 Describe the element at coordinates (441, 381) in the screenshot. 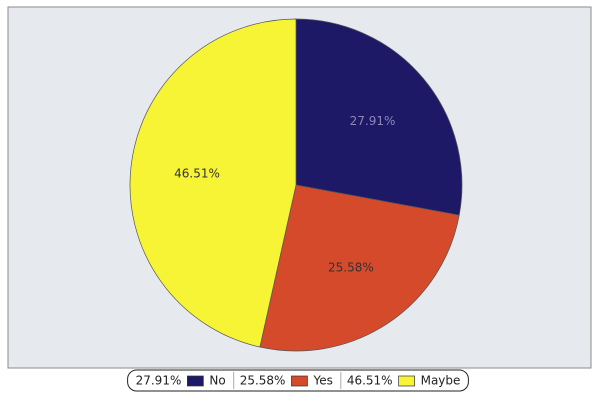

I see `legend-label: Maybe` at that location.